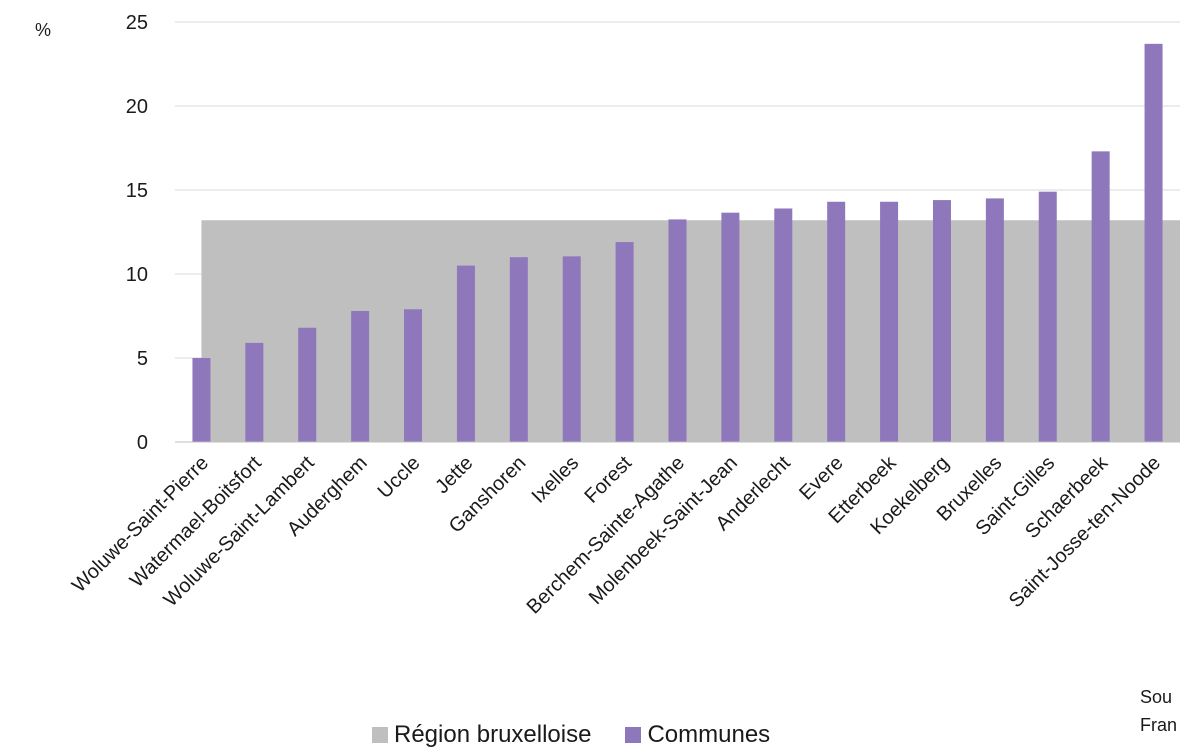 The image size is (1180, 751). Describe the element at coordinates (137, 107) in the screenshot. I see `y-tick-label: 20` at that location.